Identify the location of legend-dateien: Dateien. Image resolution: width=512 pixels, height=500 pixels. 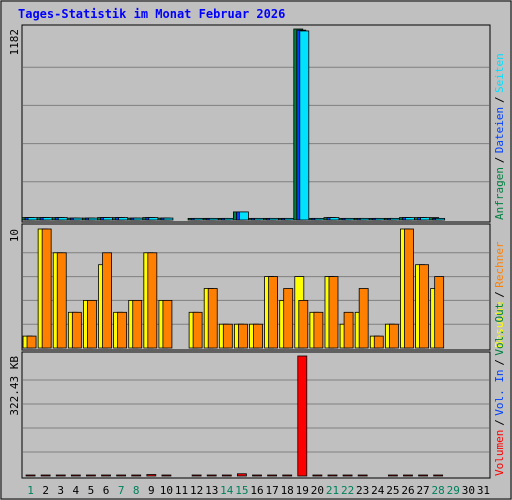
(499, 130).